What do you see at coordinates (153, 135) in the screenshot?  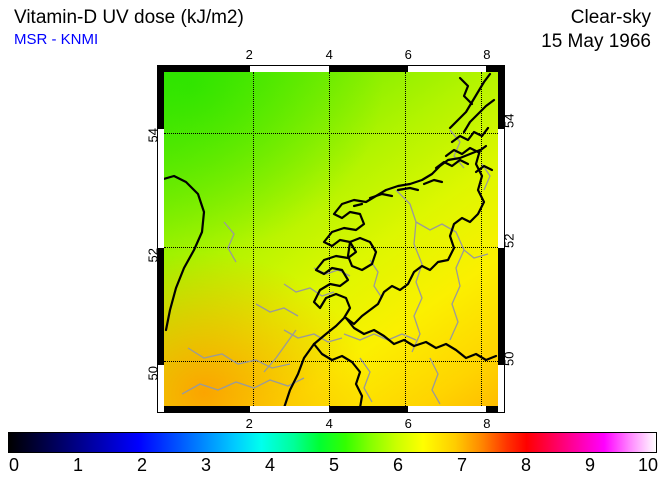 I see `axis-label-left-0: 54` at bounding box center [153, 135].